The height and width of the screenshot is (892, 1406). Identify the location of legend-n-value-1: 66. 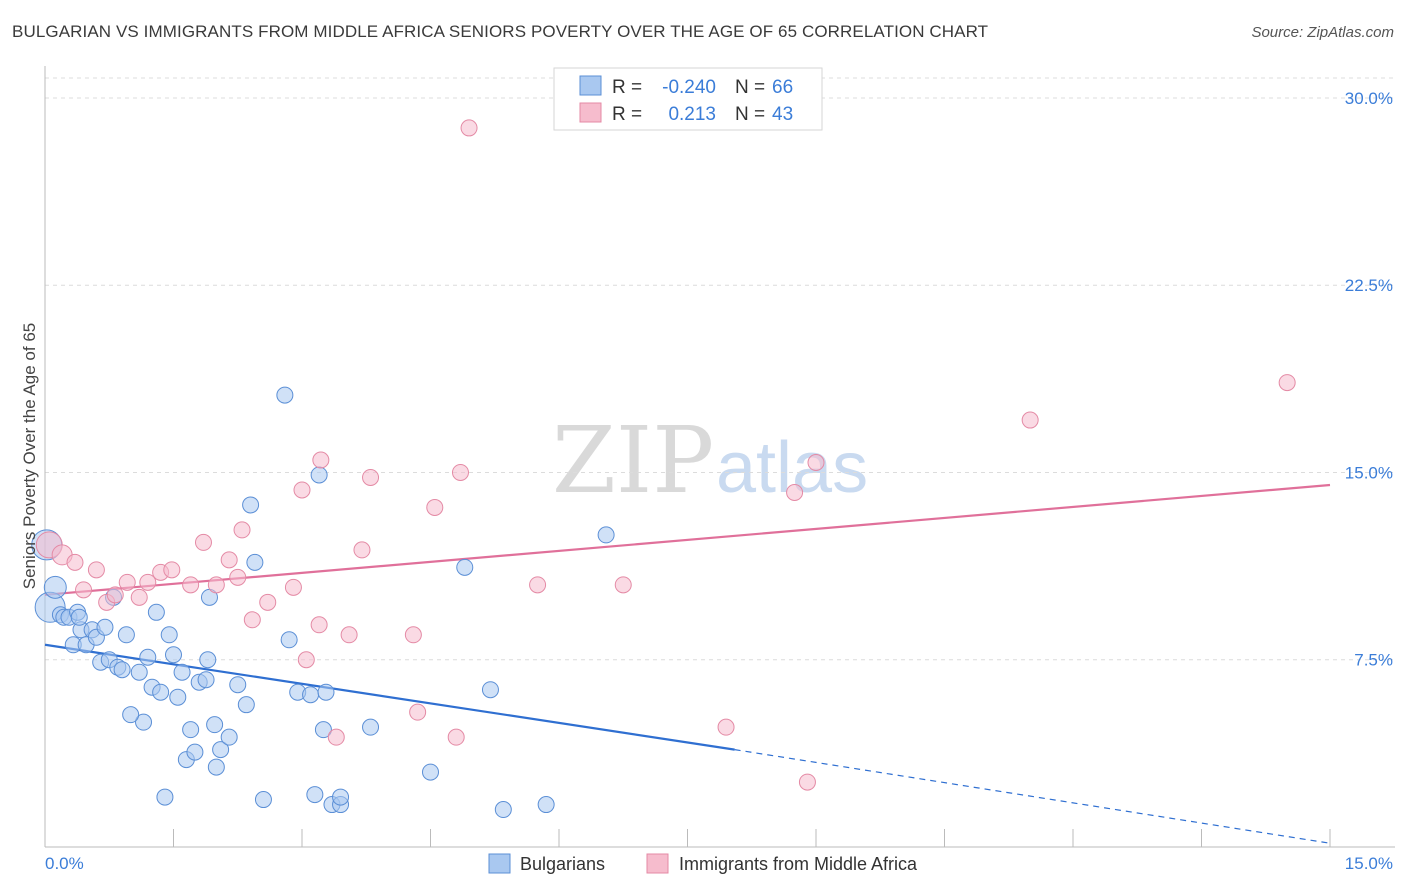
(782, 87).